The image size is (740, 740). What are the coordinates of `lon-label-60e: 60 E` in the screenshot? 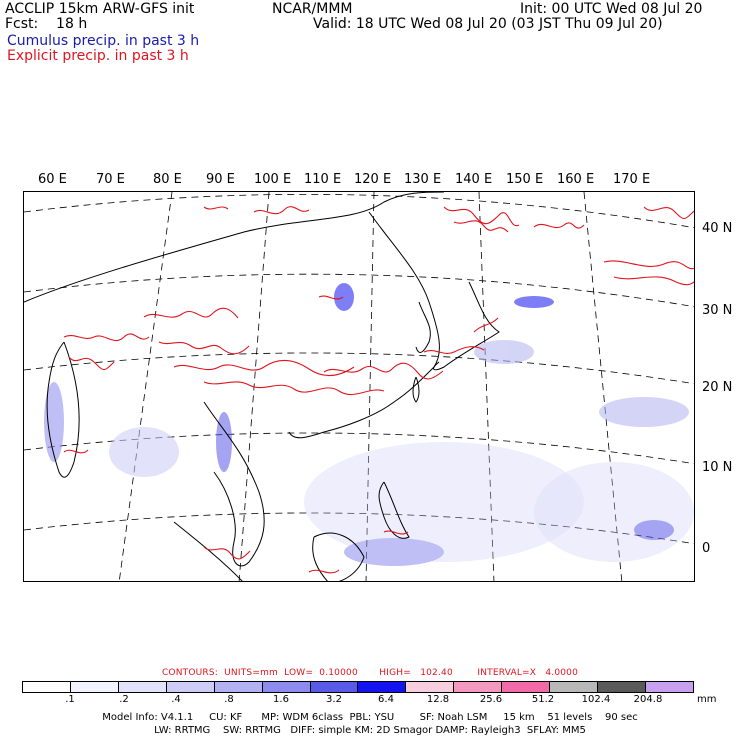 It's located at (52, 179).